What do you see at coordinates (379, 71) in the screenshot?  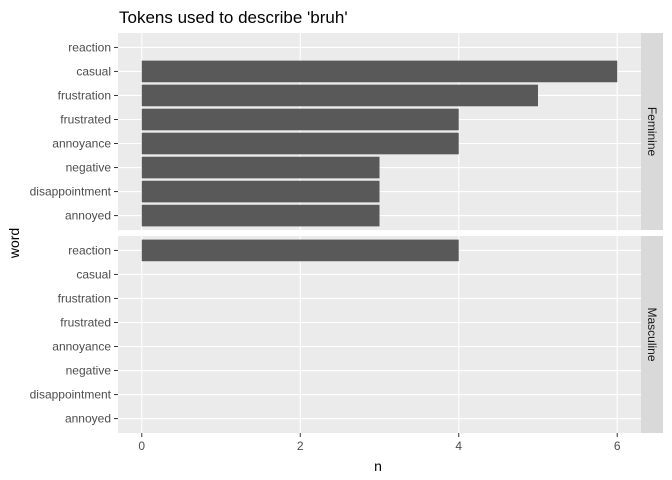 I see `bar-feminine-casual` at bounding box center [379, 71].